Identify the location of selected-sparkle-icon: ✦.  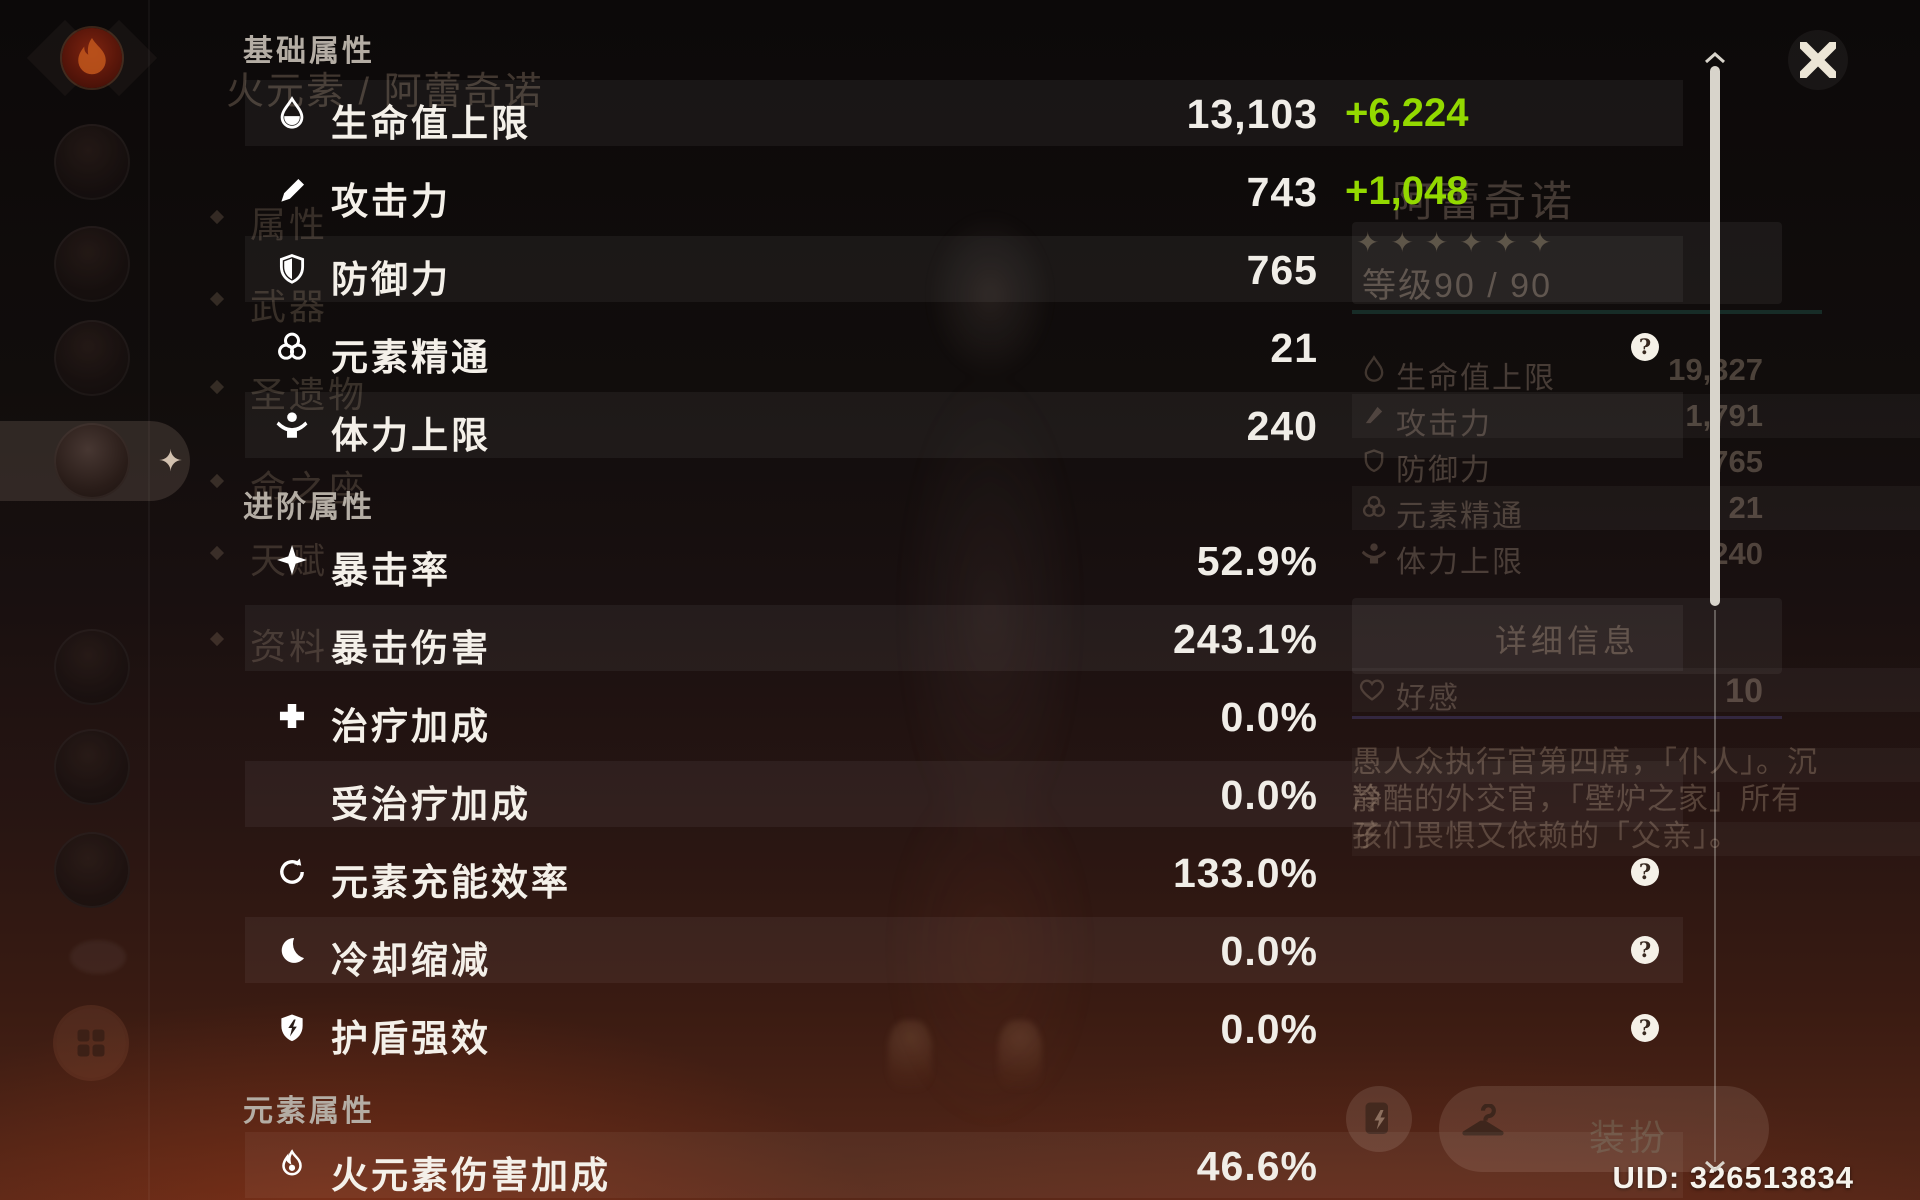
(171, 461).